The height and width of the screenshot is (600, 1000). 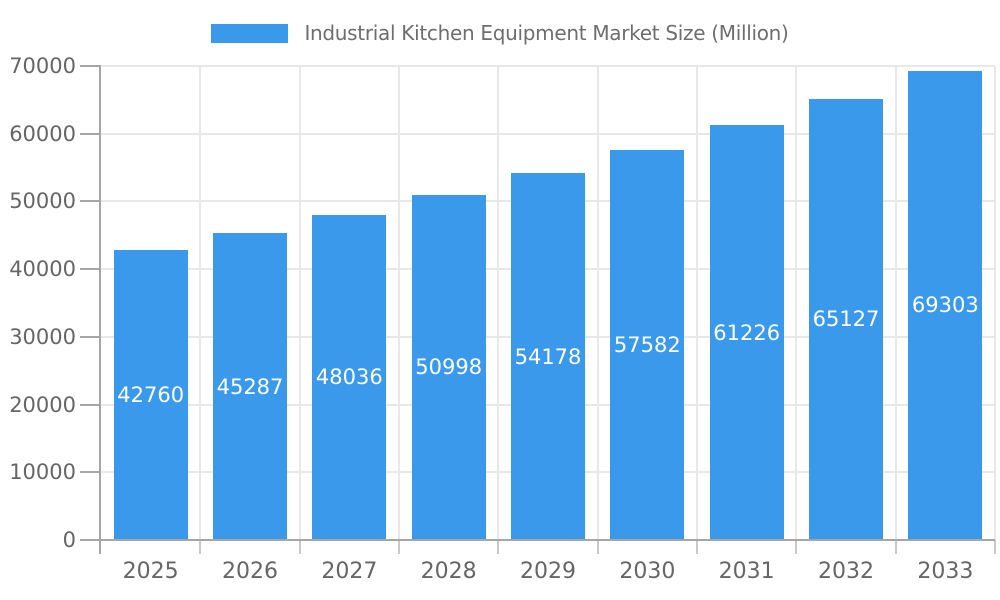 I want to click on bar-value-label: 50998, so click(x=449, y=367).